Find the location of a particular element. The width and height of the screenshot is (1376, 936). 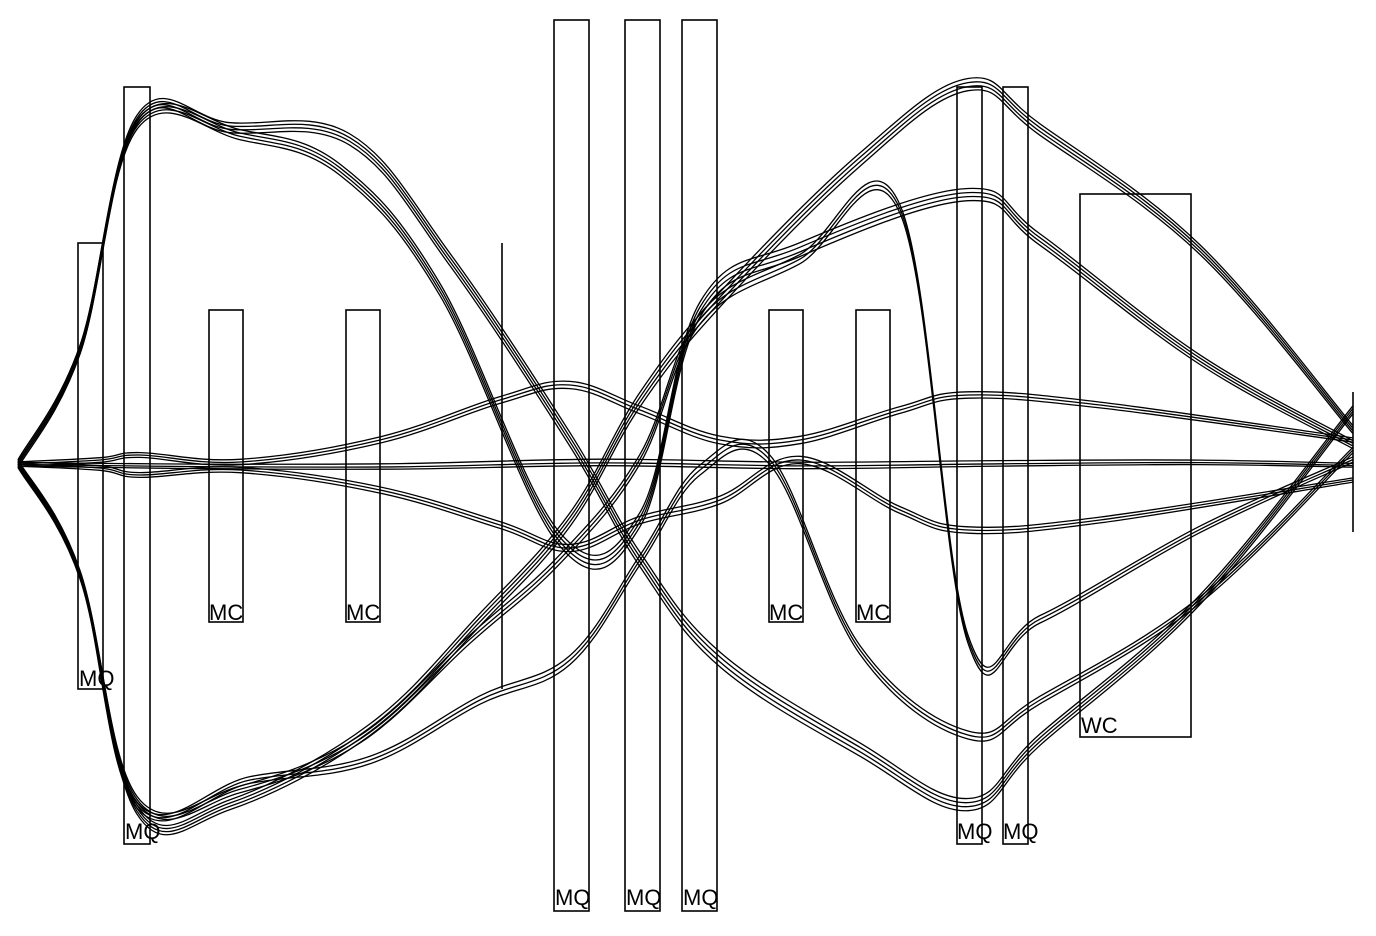

element-q3-label: MQ is located at coordinates (572, 897).